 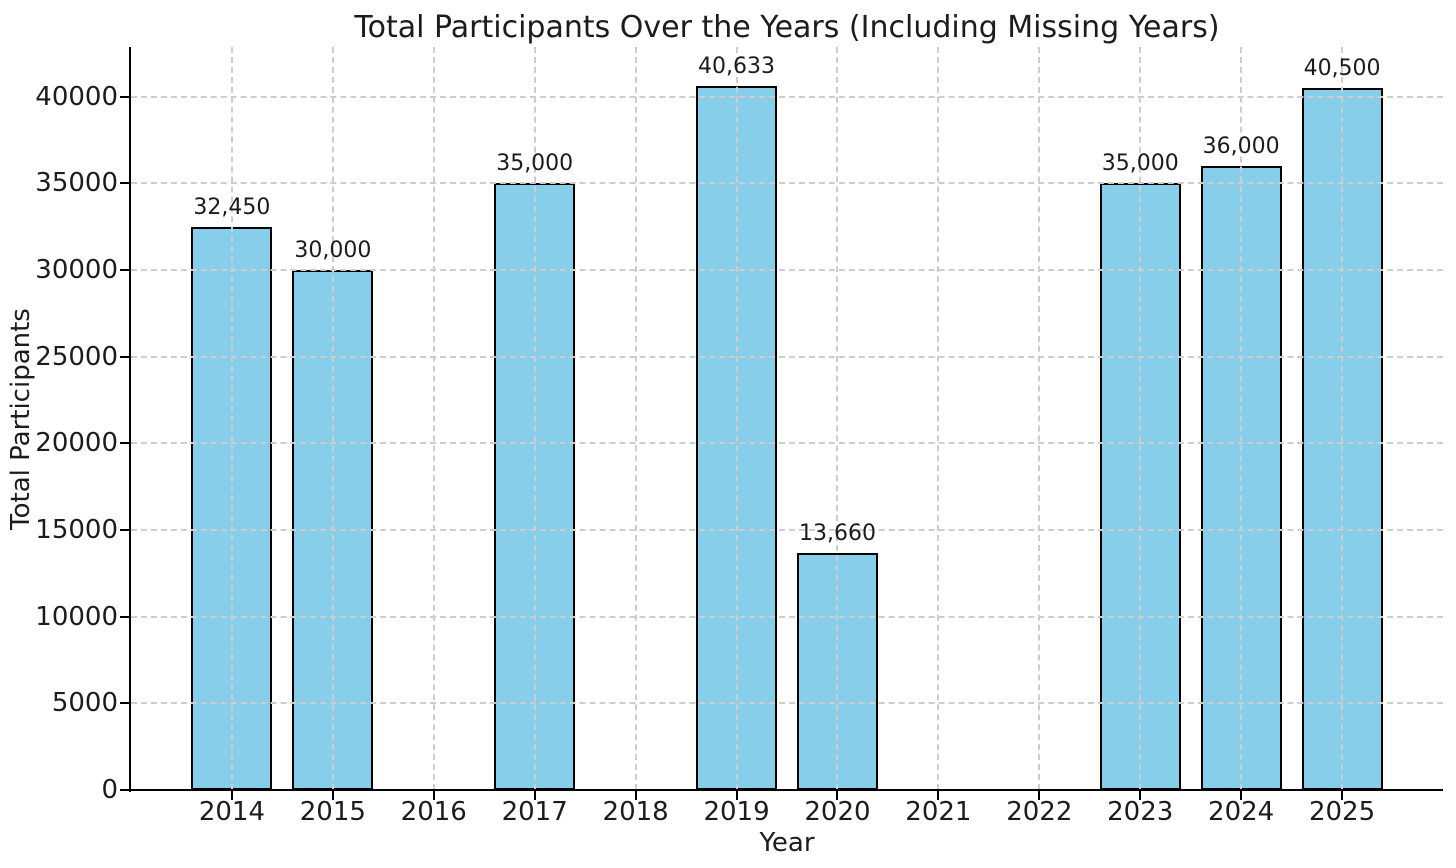 I want to click on bottom-spine, so click(x=786, y=790).